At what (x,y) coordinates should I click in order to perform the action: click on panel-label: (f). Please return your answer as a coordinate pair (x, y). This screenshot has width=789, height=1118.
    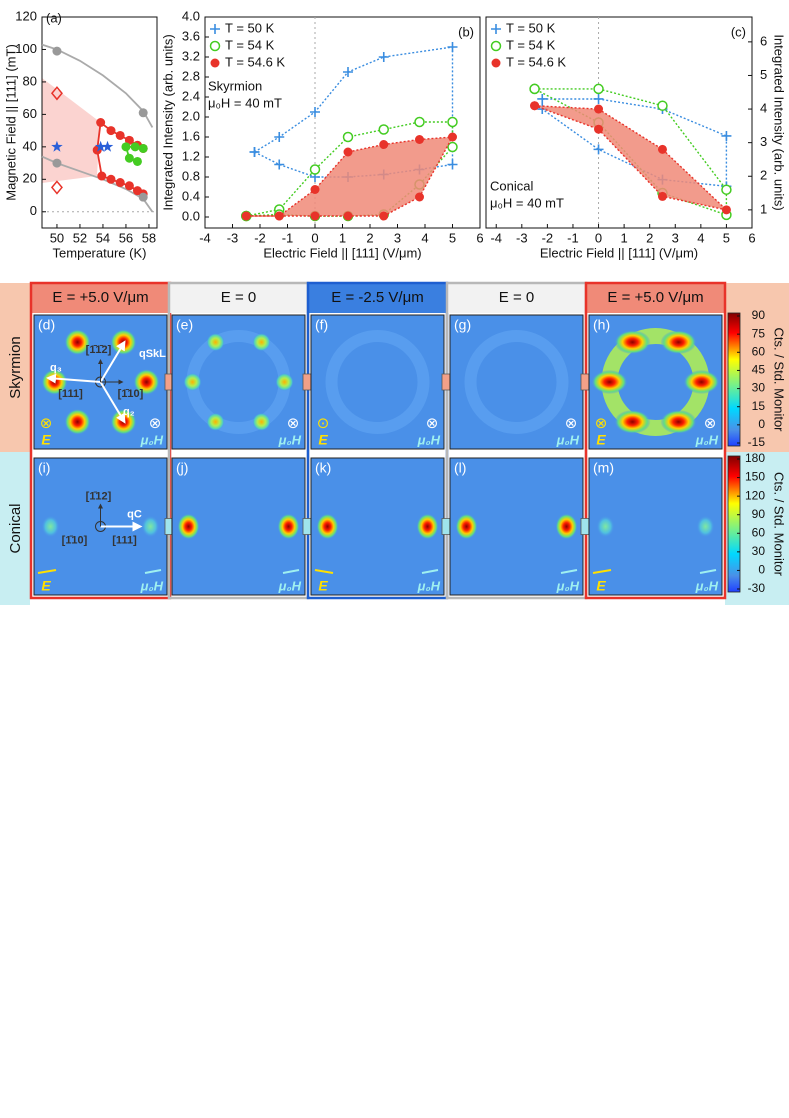
    Looking at the image, I should click on (321, 325).